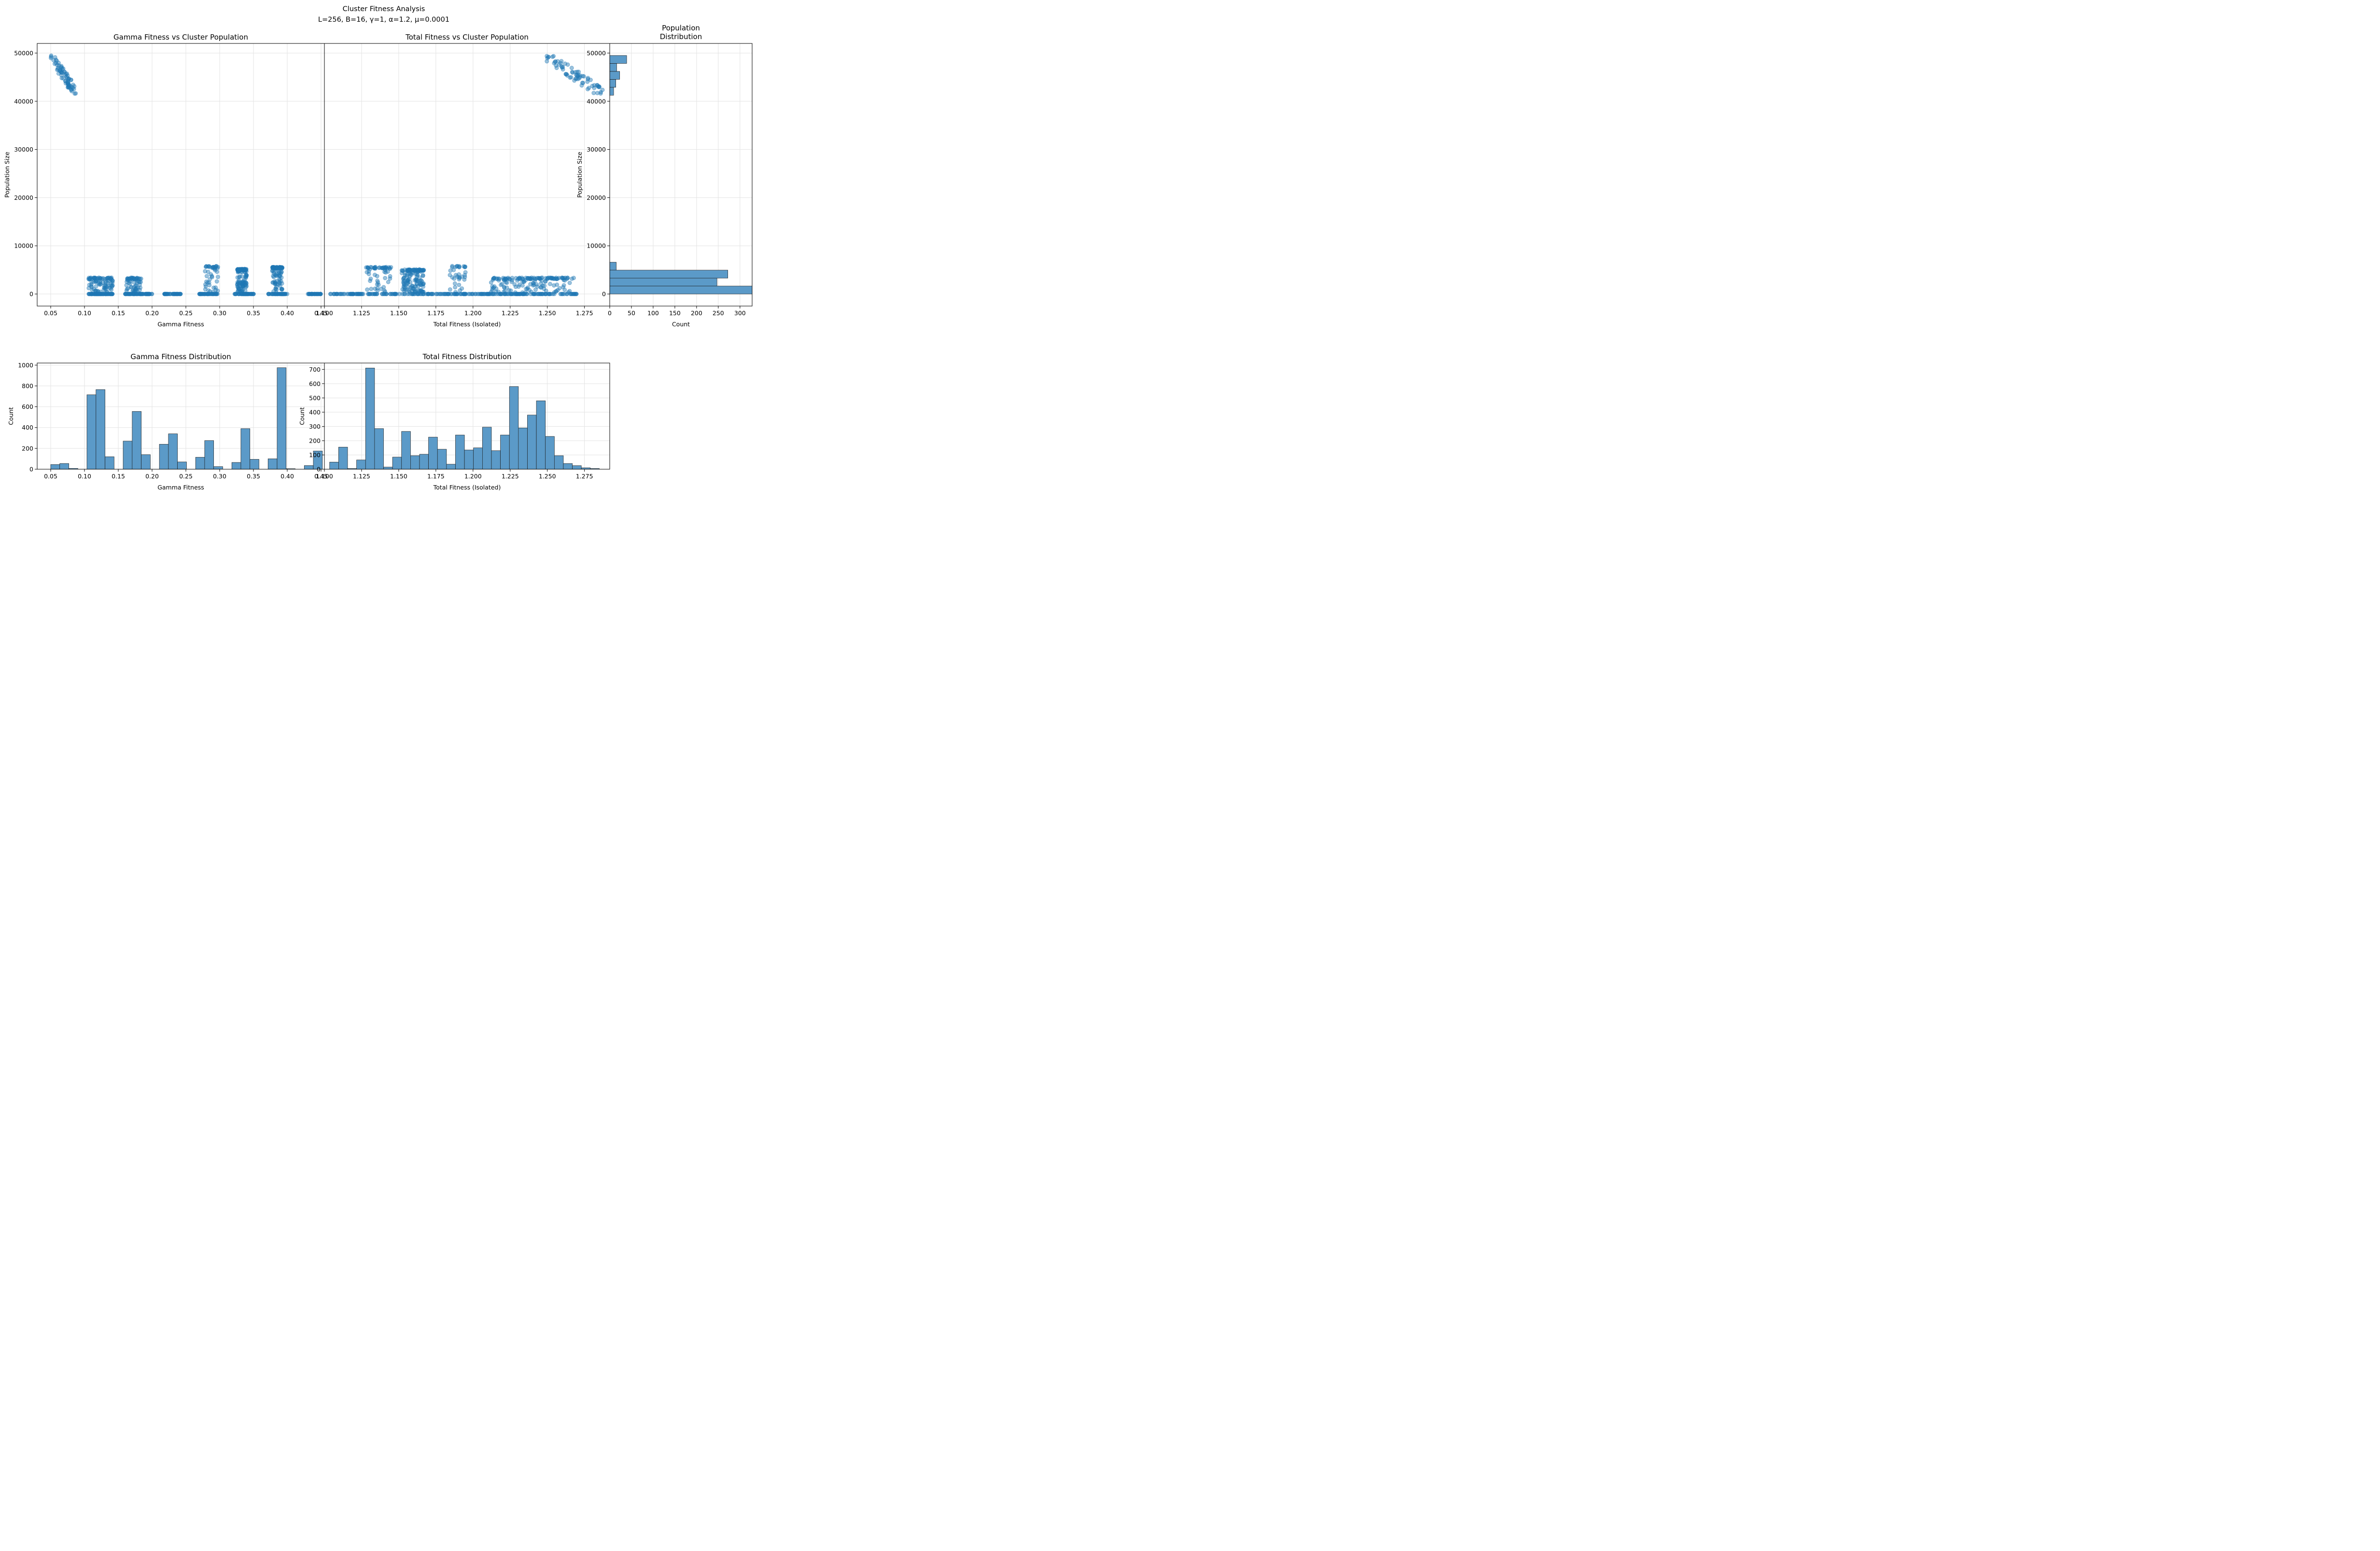  I want to click on pop_distribution-xlabel: Count, so click(681, 325).